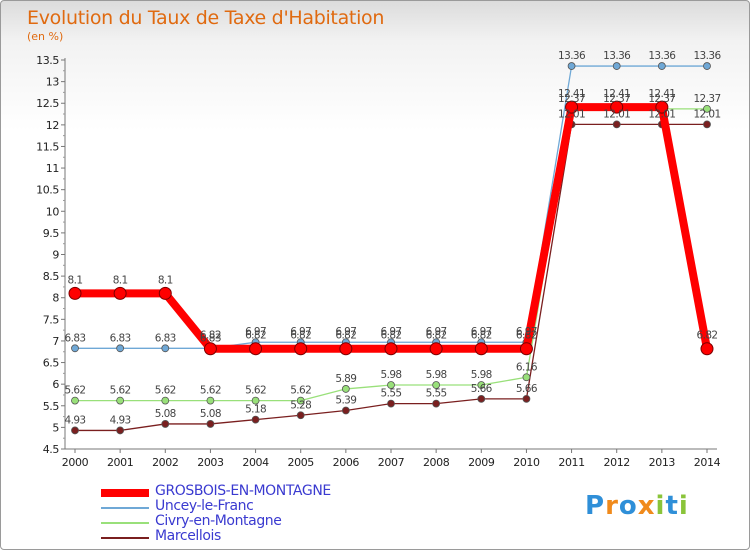  Describe the element at coordinates (75, 462) in the screenshot. I see `x-tick-label: 2000` at that location.